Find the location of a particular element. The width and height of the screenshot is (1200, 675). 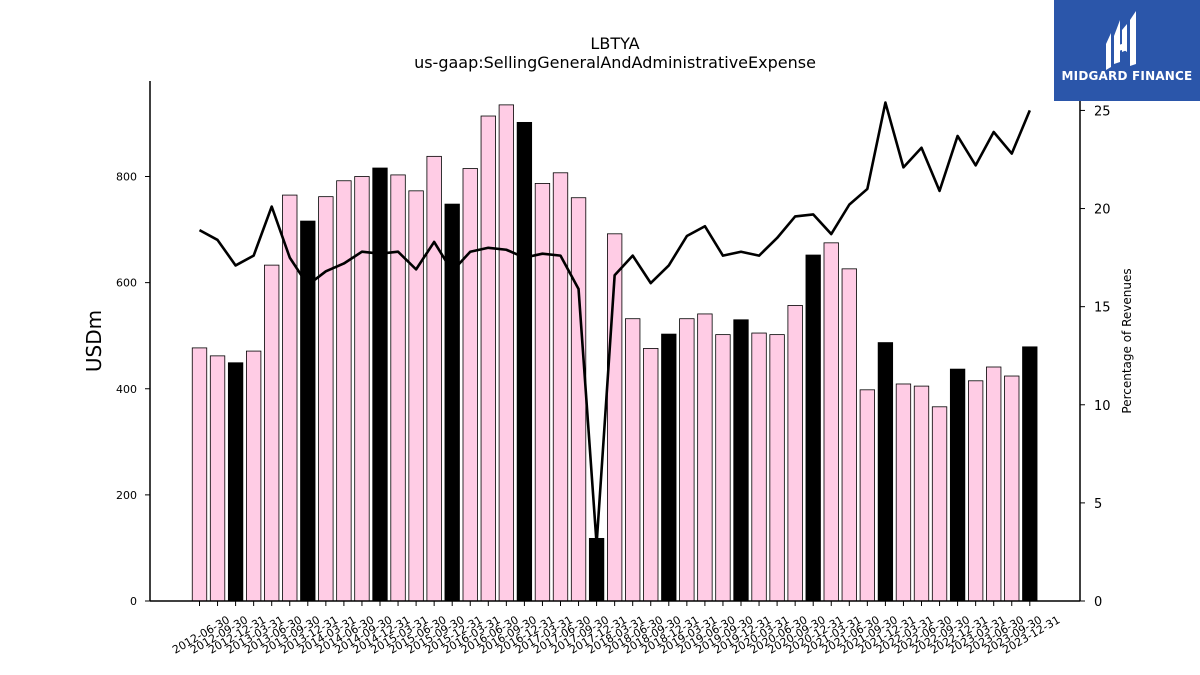

midgard-finance-logo: MIDGARD FINANCE is located at coordinates (1127, 50).